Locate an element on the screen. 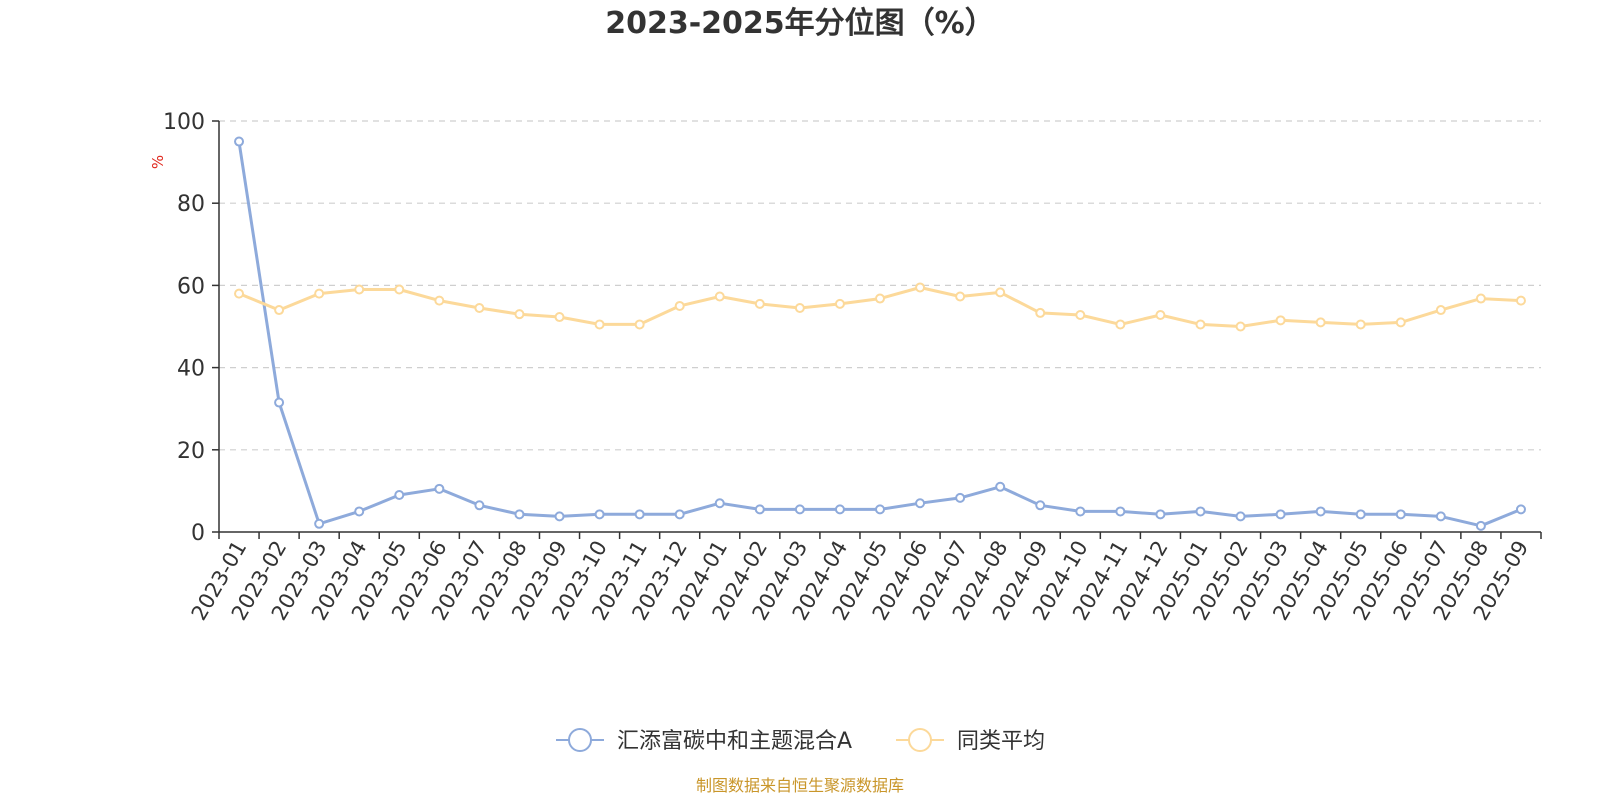 The width and height of the screenshot is (1600, 800). legend-label: 同类平均 is located at coordinates (1001, 741).